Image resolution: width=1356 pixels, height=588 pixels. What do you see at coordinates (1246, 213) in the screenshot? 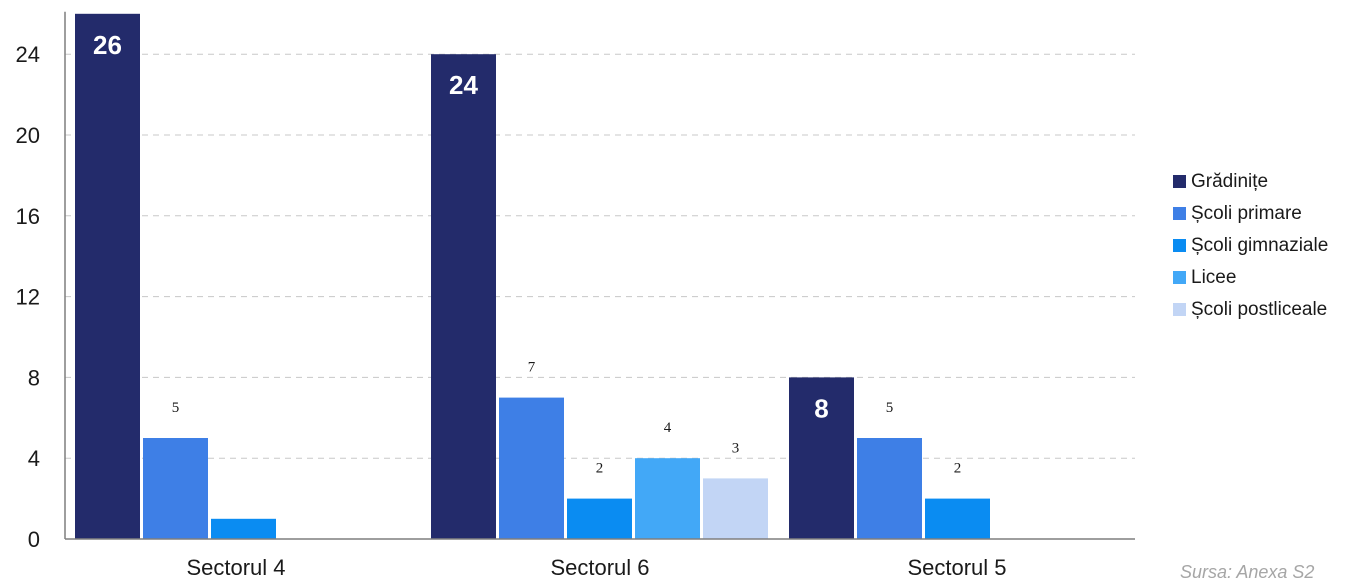
I see `legend-entry: Școli primare` at bounding box center [1246, 213].